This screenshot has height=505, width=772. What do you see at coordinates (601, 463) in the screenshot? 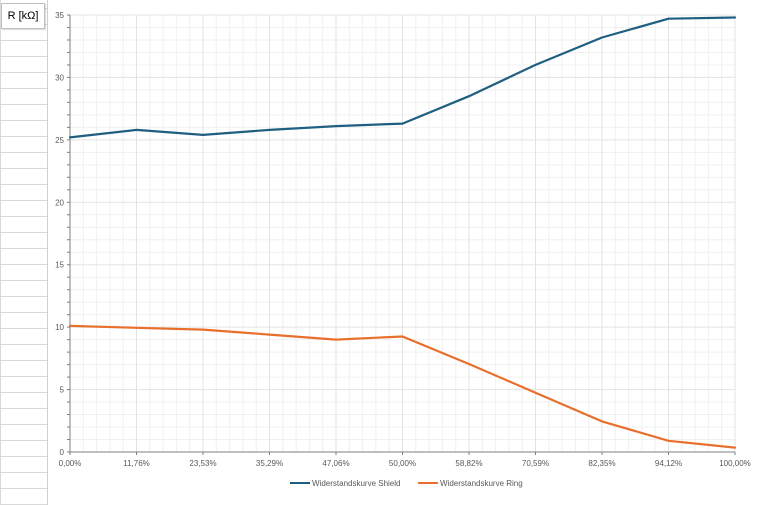
I see `x-tick-label: 82,35%` at bounding box center [601, 463].